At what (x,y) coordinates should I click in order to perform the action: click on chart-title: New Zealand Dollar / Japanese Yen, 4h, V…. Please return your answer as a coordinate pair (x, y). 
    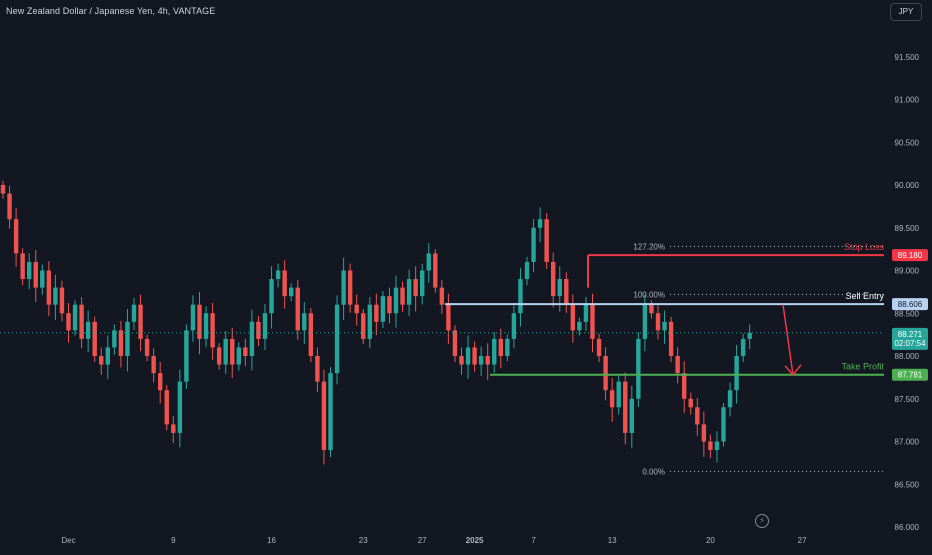
    Looking at the image, I should click on (111, 11).